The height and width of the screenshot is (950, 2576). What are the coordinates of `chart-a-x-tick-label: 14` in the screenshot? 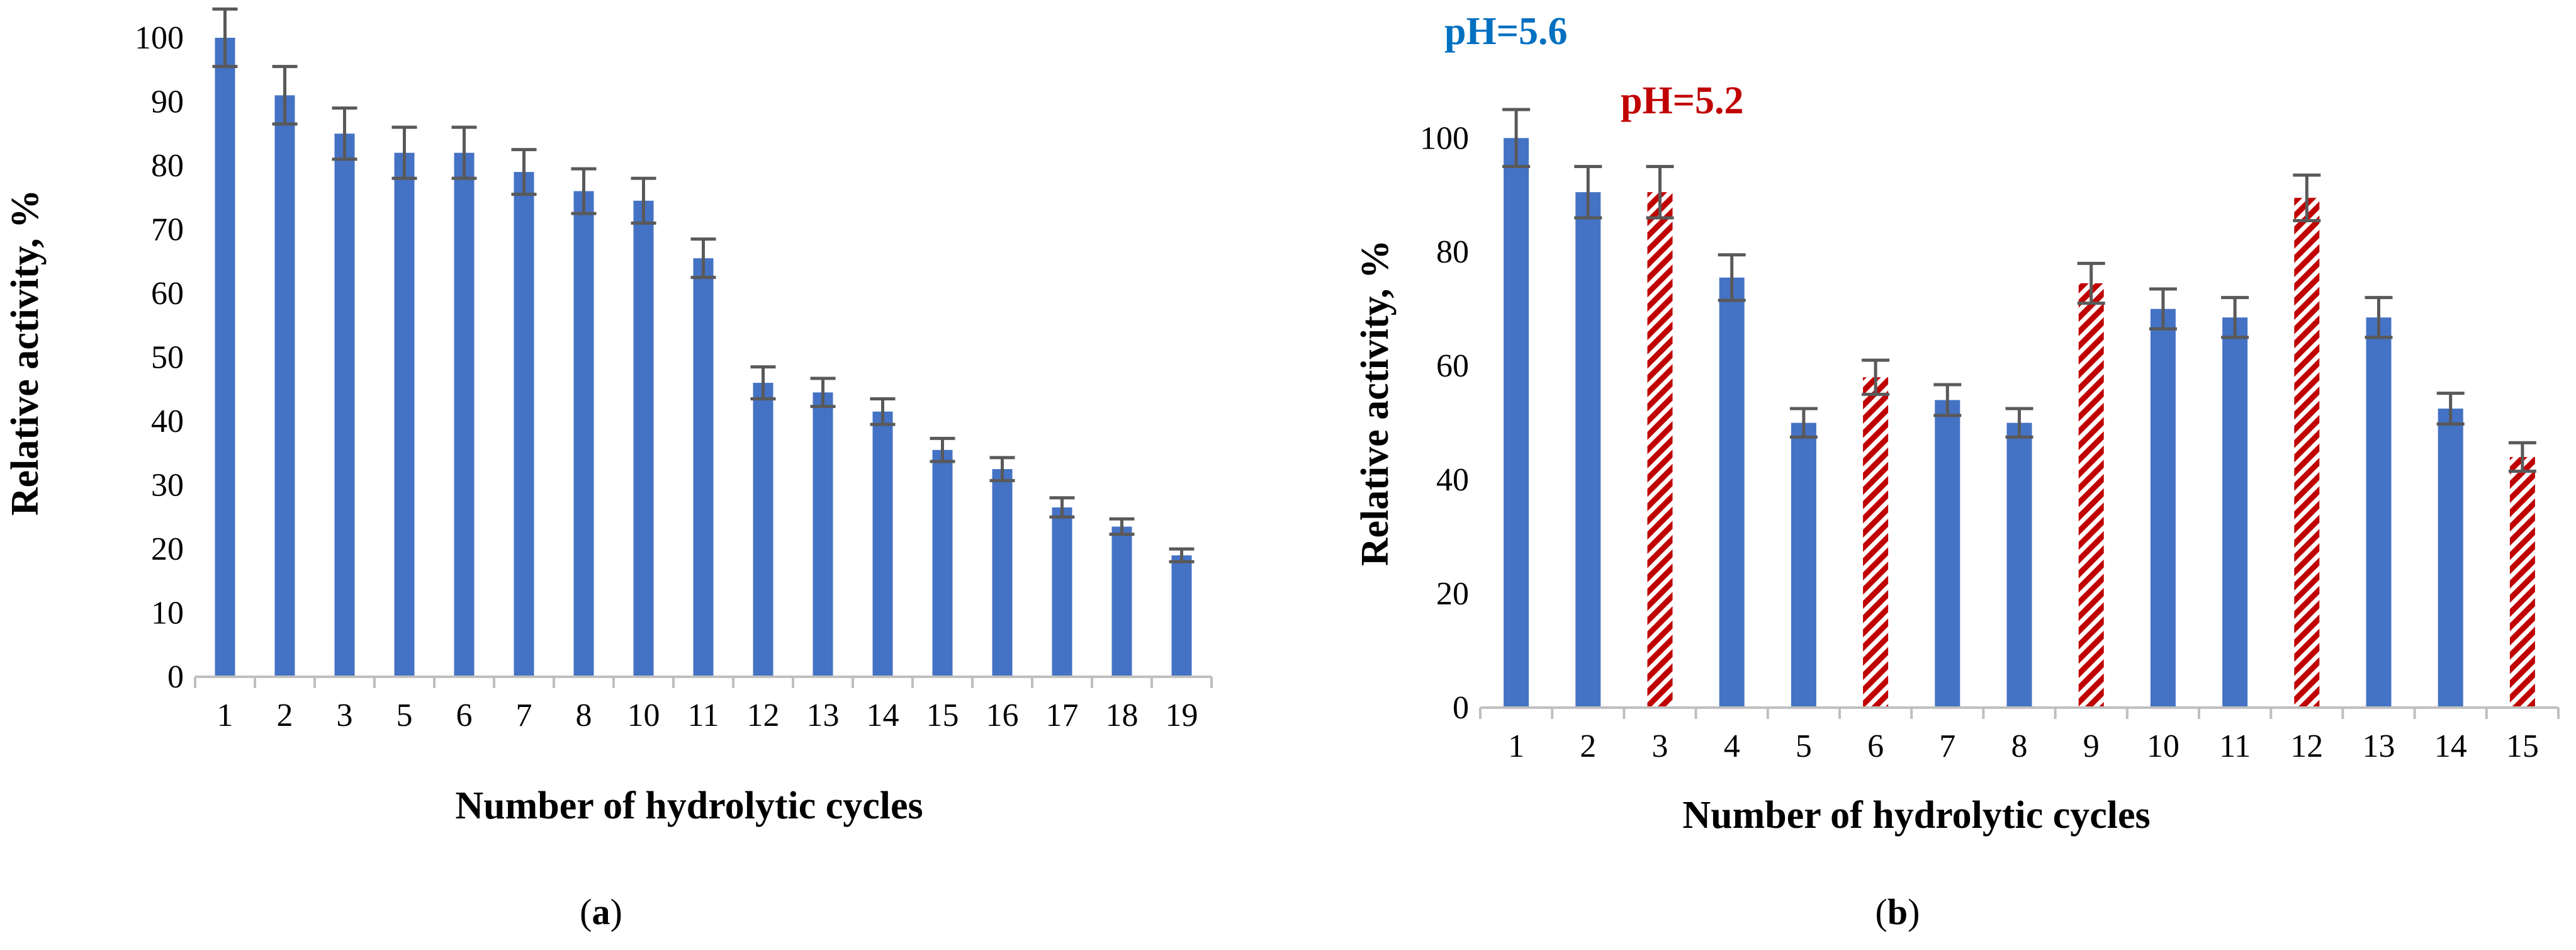 It's located at (883, 715).